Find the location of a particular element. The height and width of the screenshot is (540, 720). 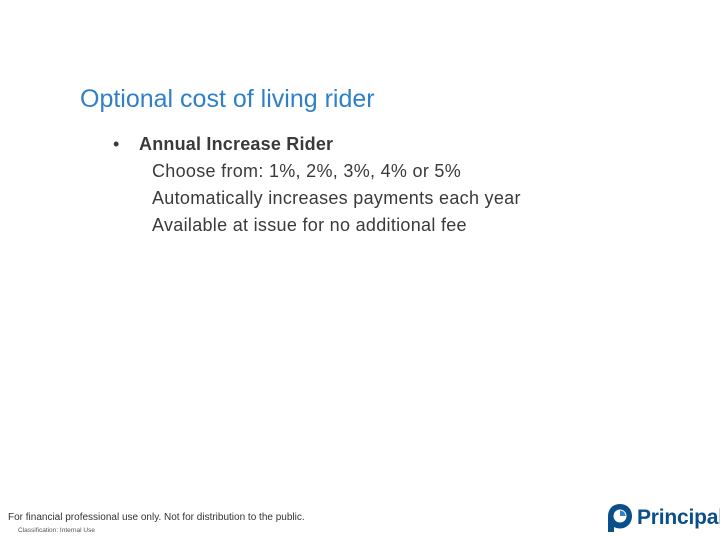

bullet-item: • Annual Increase Rider is located at coordinates (317, 144).